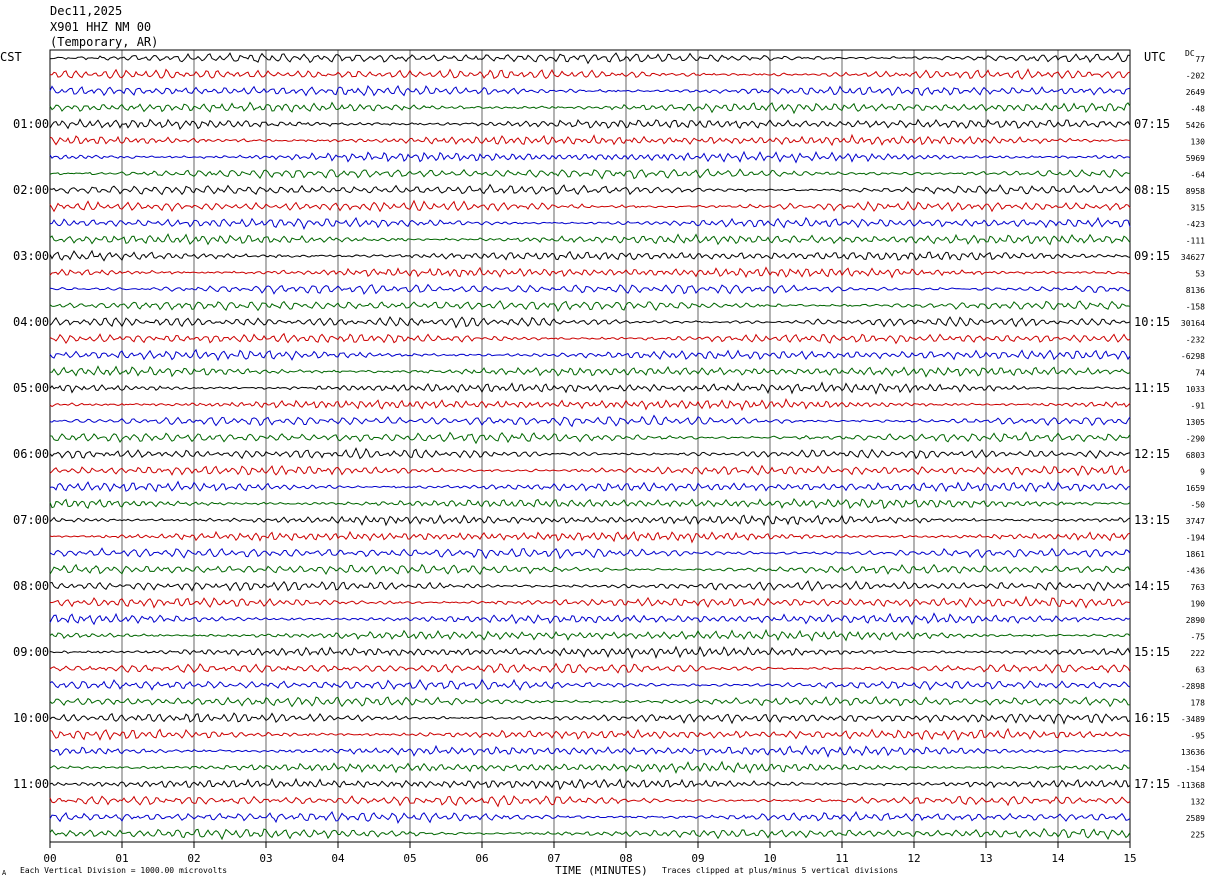 This screenshot has width=1210, height=886. I want to click on utc-hour-label: 12:15, so click(1152, 454).